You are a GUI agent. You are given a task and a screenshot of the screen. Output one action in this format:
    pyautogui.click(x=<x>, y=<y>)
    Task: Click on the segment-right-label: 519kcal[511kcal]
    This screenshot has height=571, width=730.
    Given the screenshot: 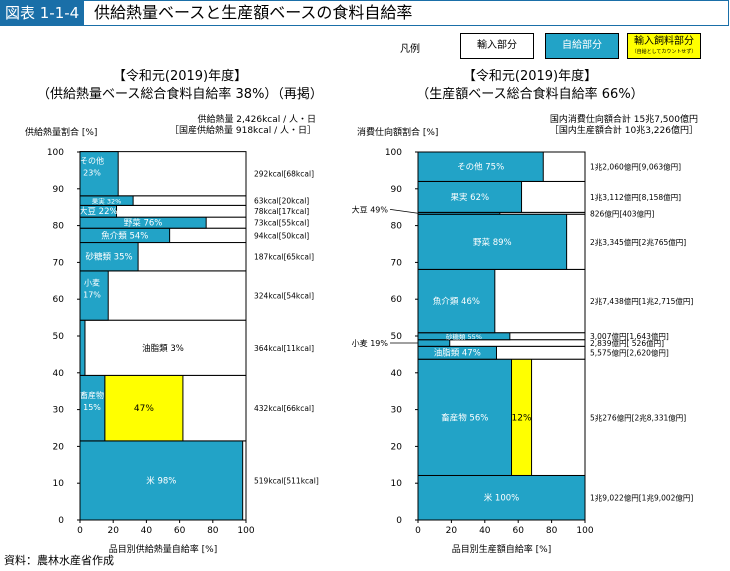 What is the action you would take?
    pyautogui.click(x=286, y=480)
    